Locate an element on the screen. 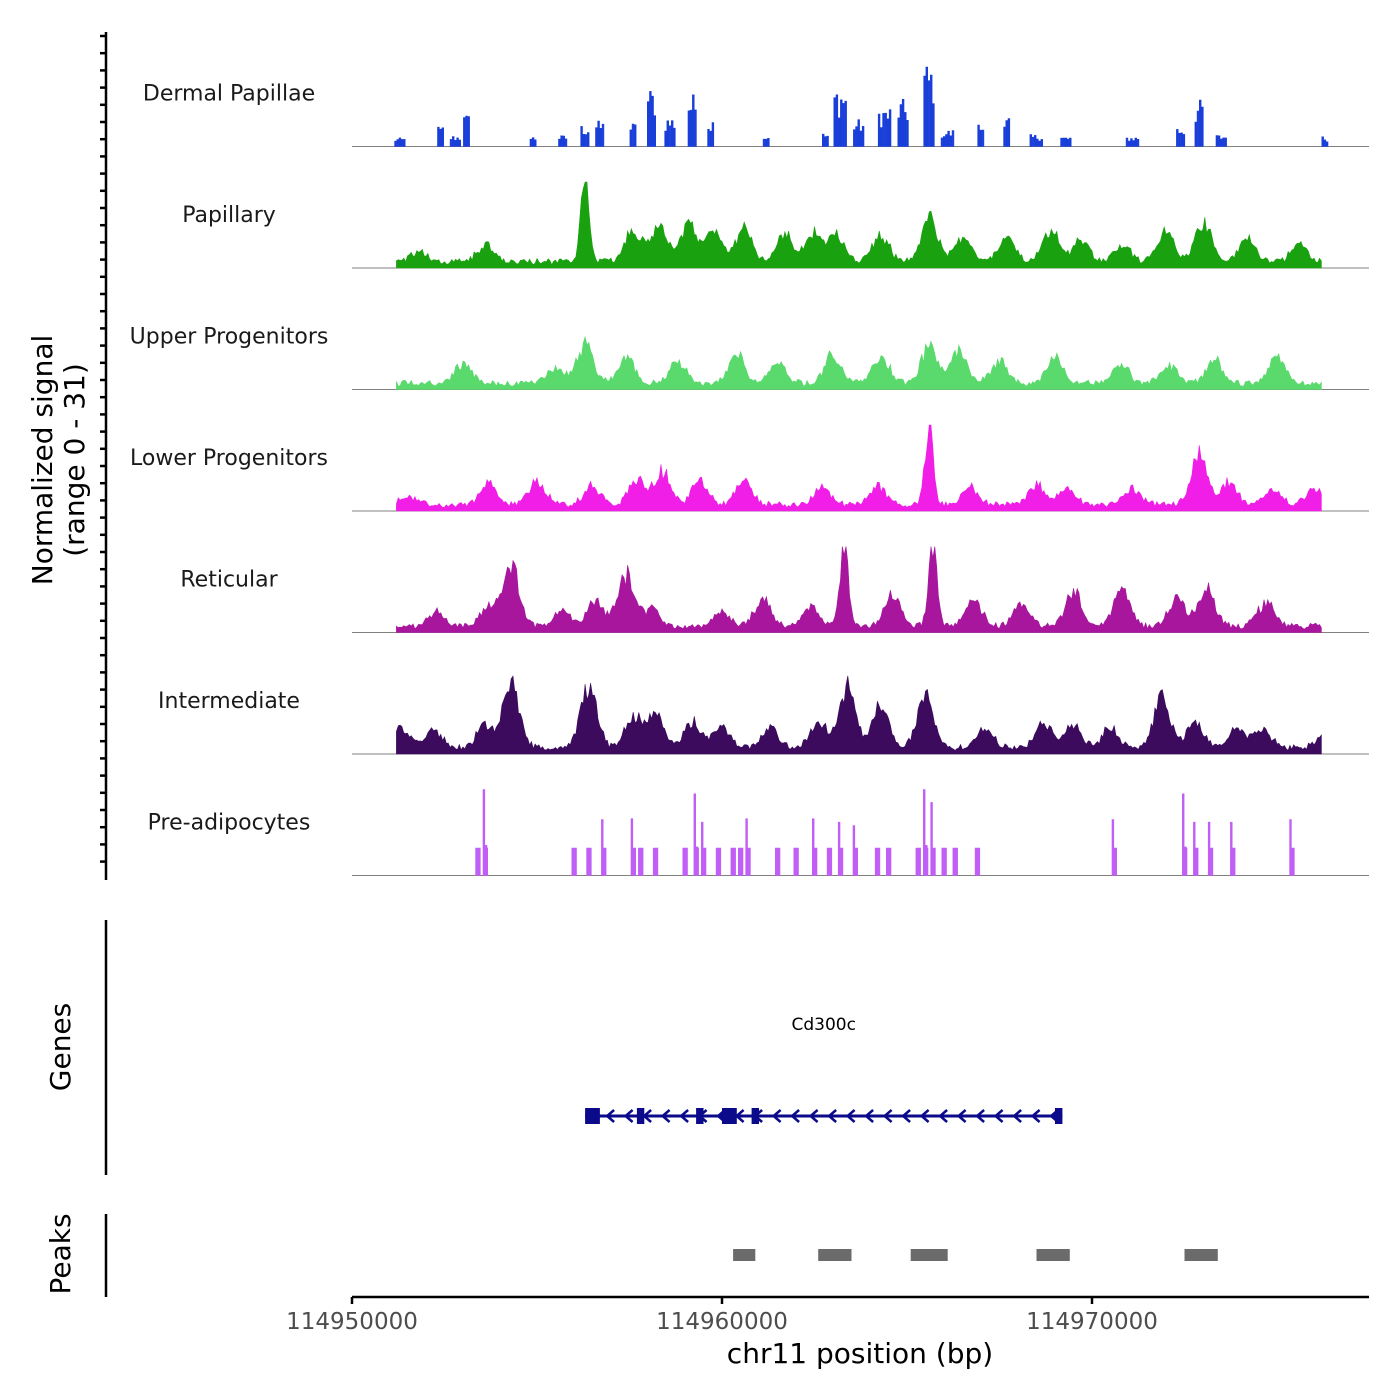  genes-track-label: Genes is located at coordinates (60, 1047).